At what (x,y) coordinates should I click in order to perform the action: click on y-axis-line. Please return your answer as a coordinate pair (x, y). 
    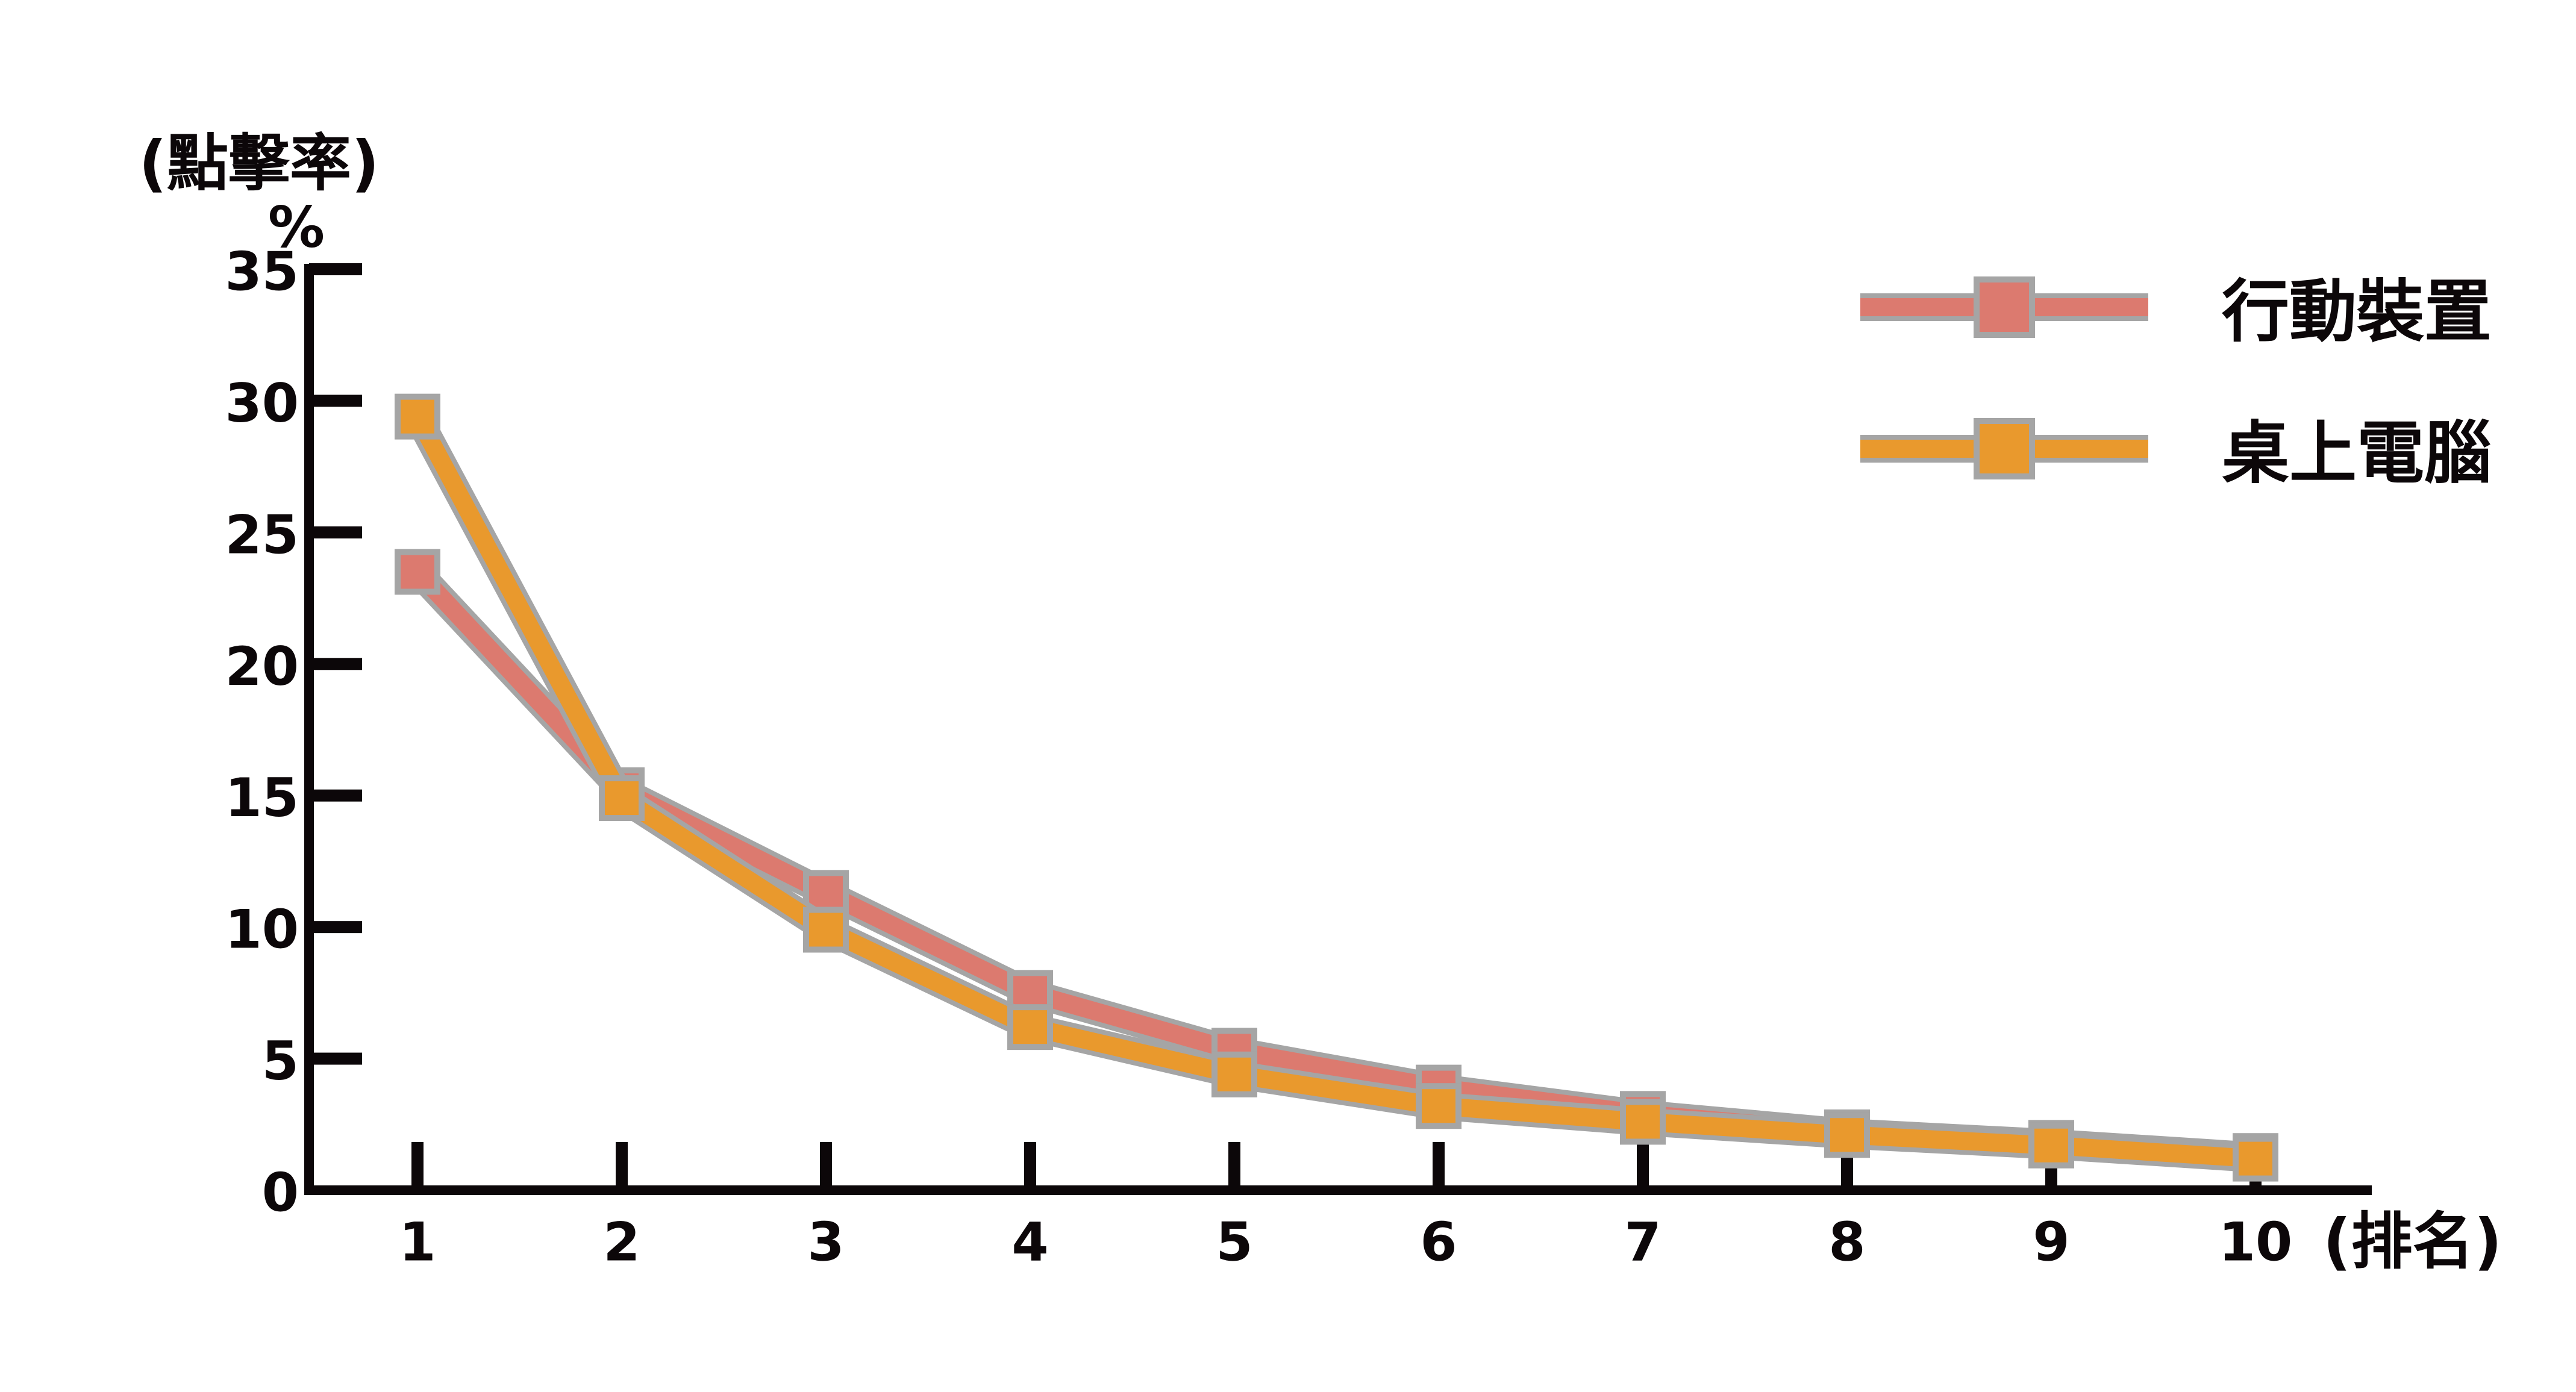
    Looking at the image, I should click on (309, 729).